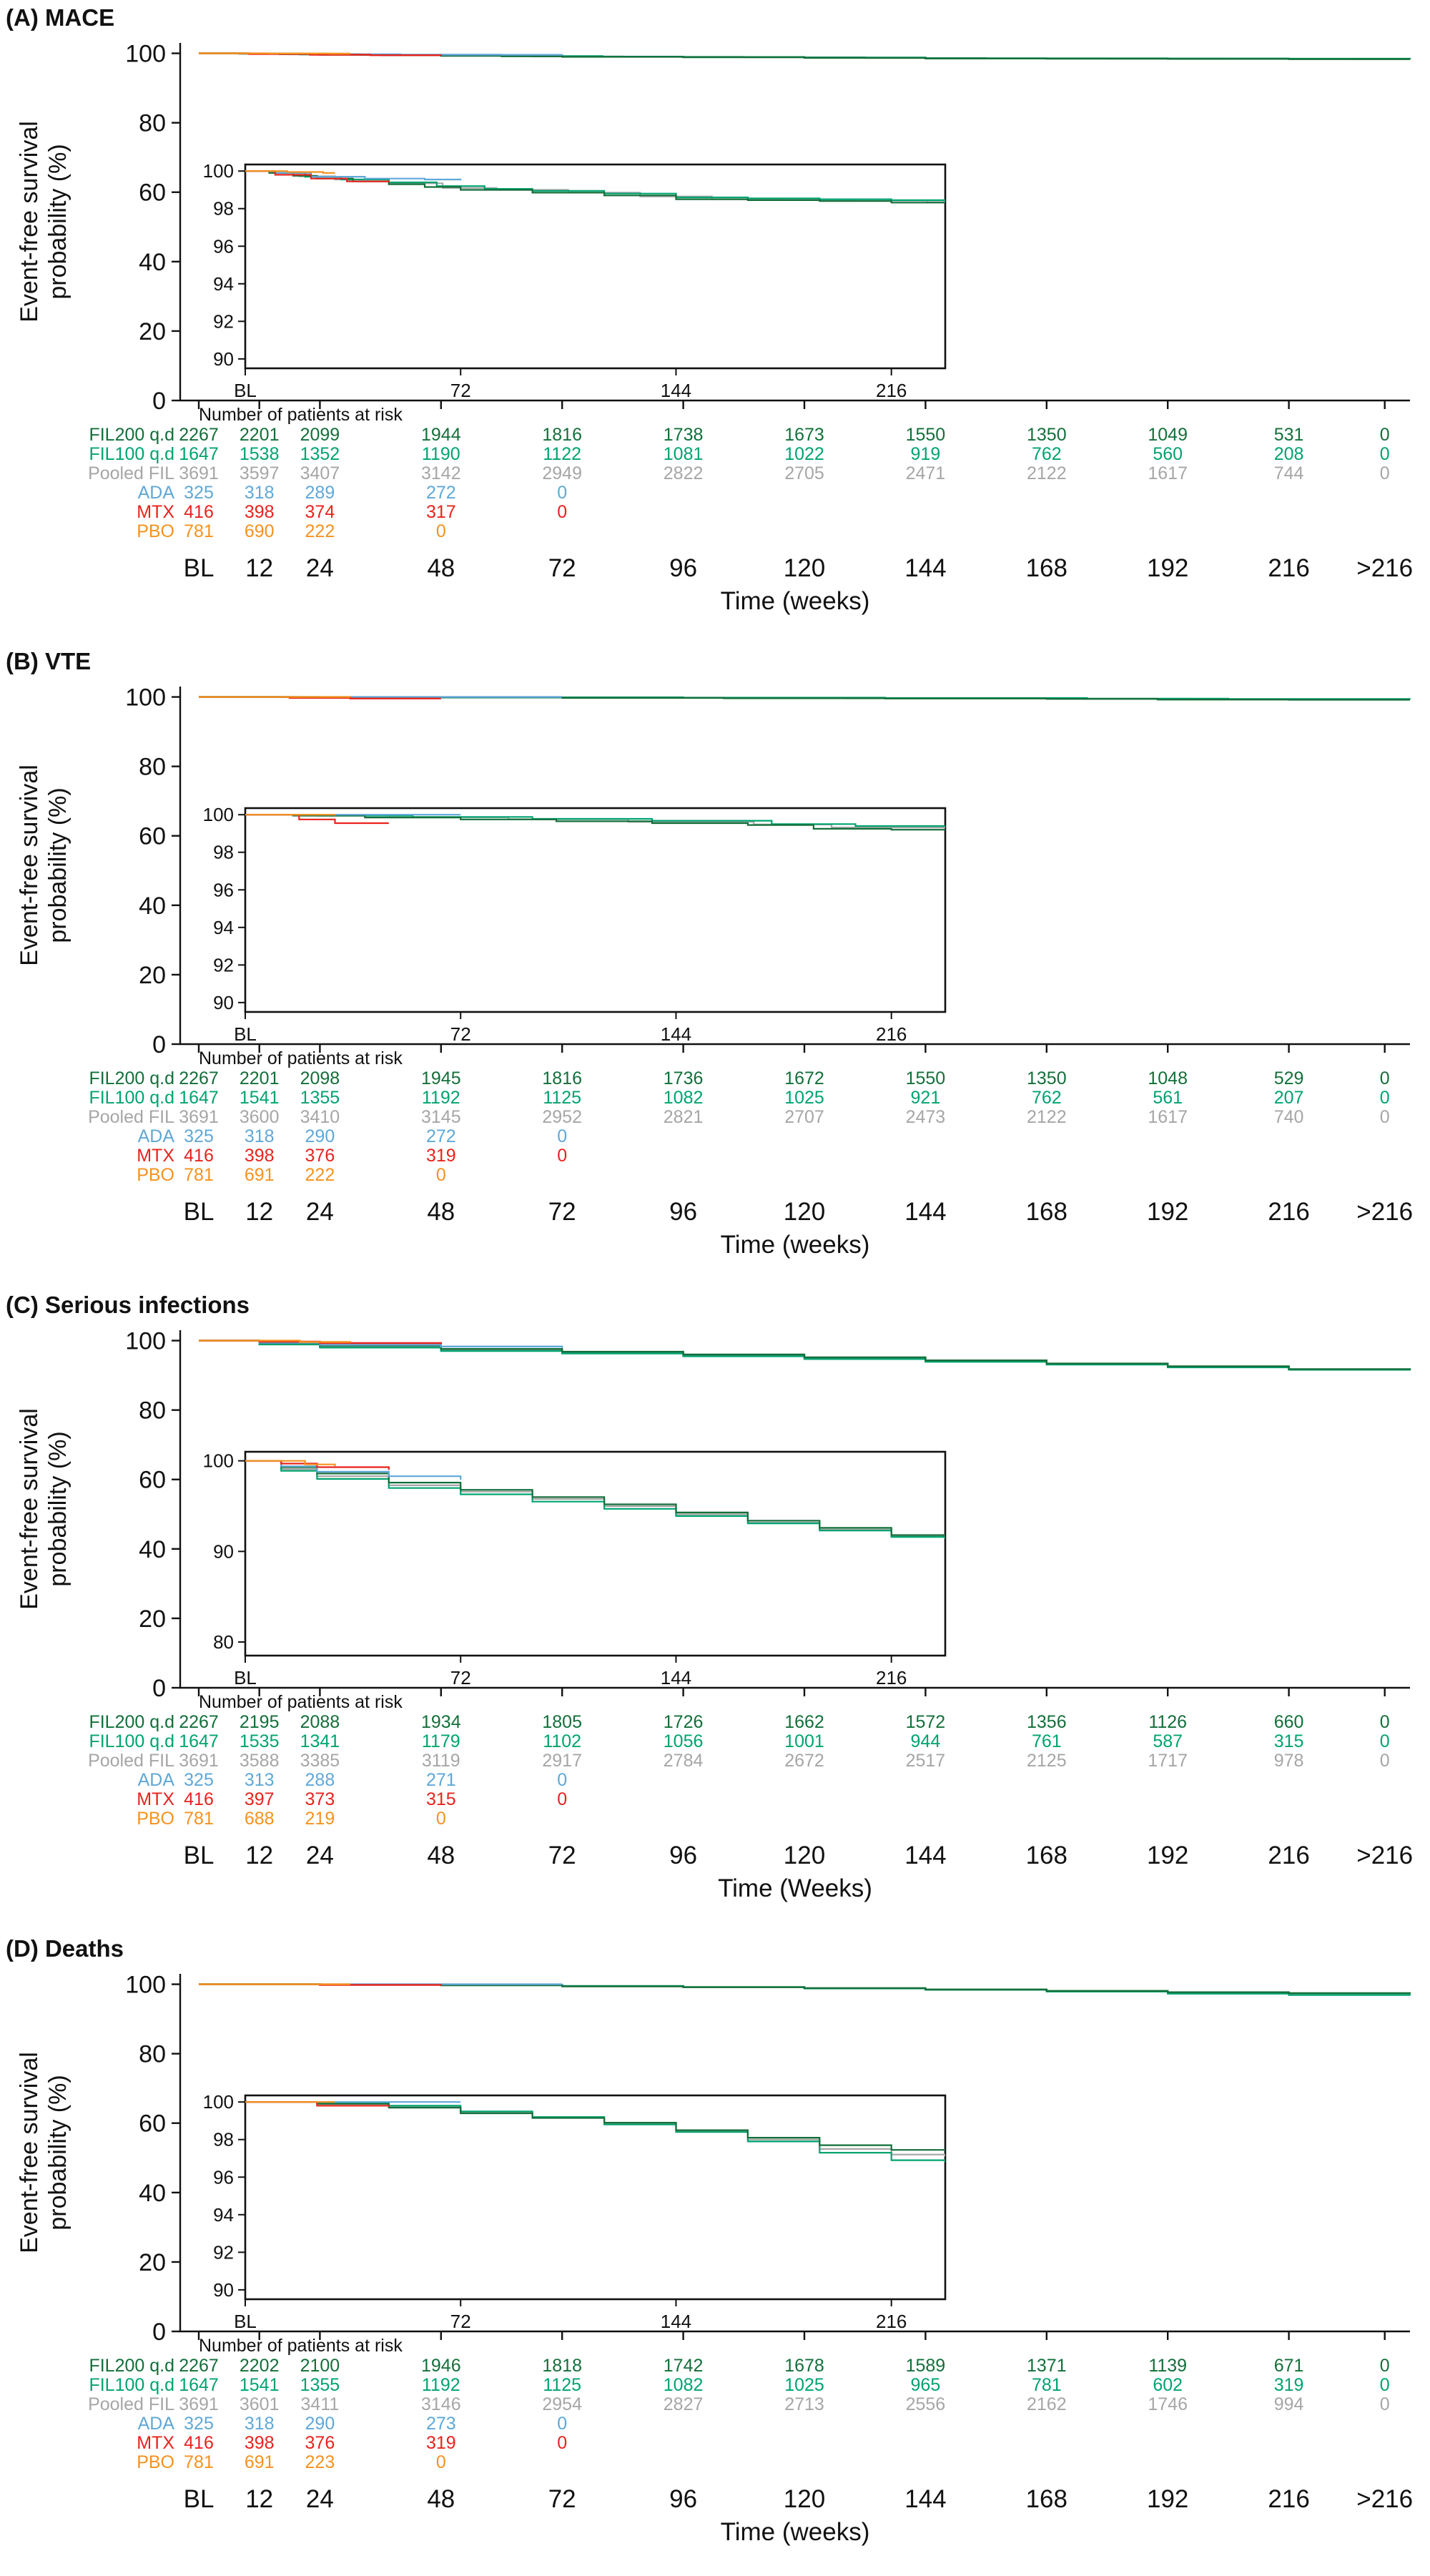 The height and width of the screenshot is (2576, 1430). I want to click on risk-value: 273, so click(441, 2424).